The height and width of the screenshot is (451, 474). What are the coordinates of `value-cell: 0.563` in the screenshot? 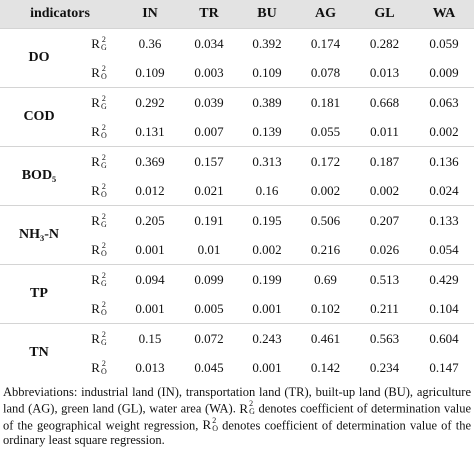 It's located at (385, 338).